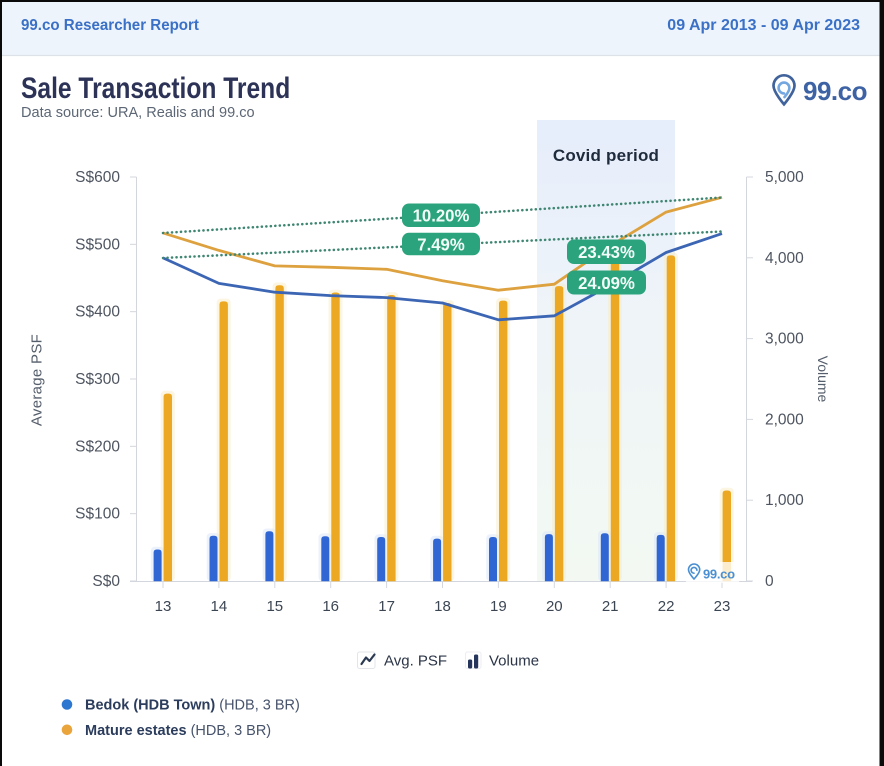 The image size is (884, 766). What do you see at coordinates (606, 282) in the screenshot?
I see `svg-text: 24.09%` at bounding box center [606, 282].